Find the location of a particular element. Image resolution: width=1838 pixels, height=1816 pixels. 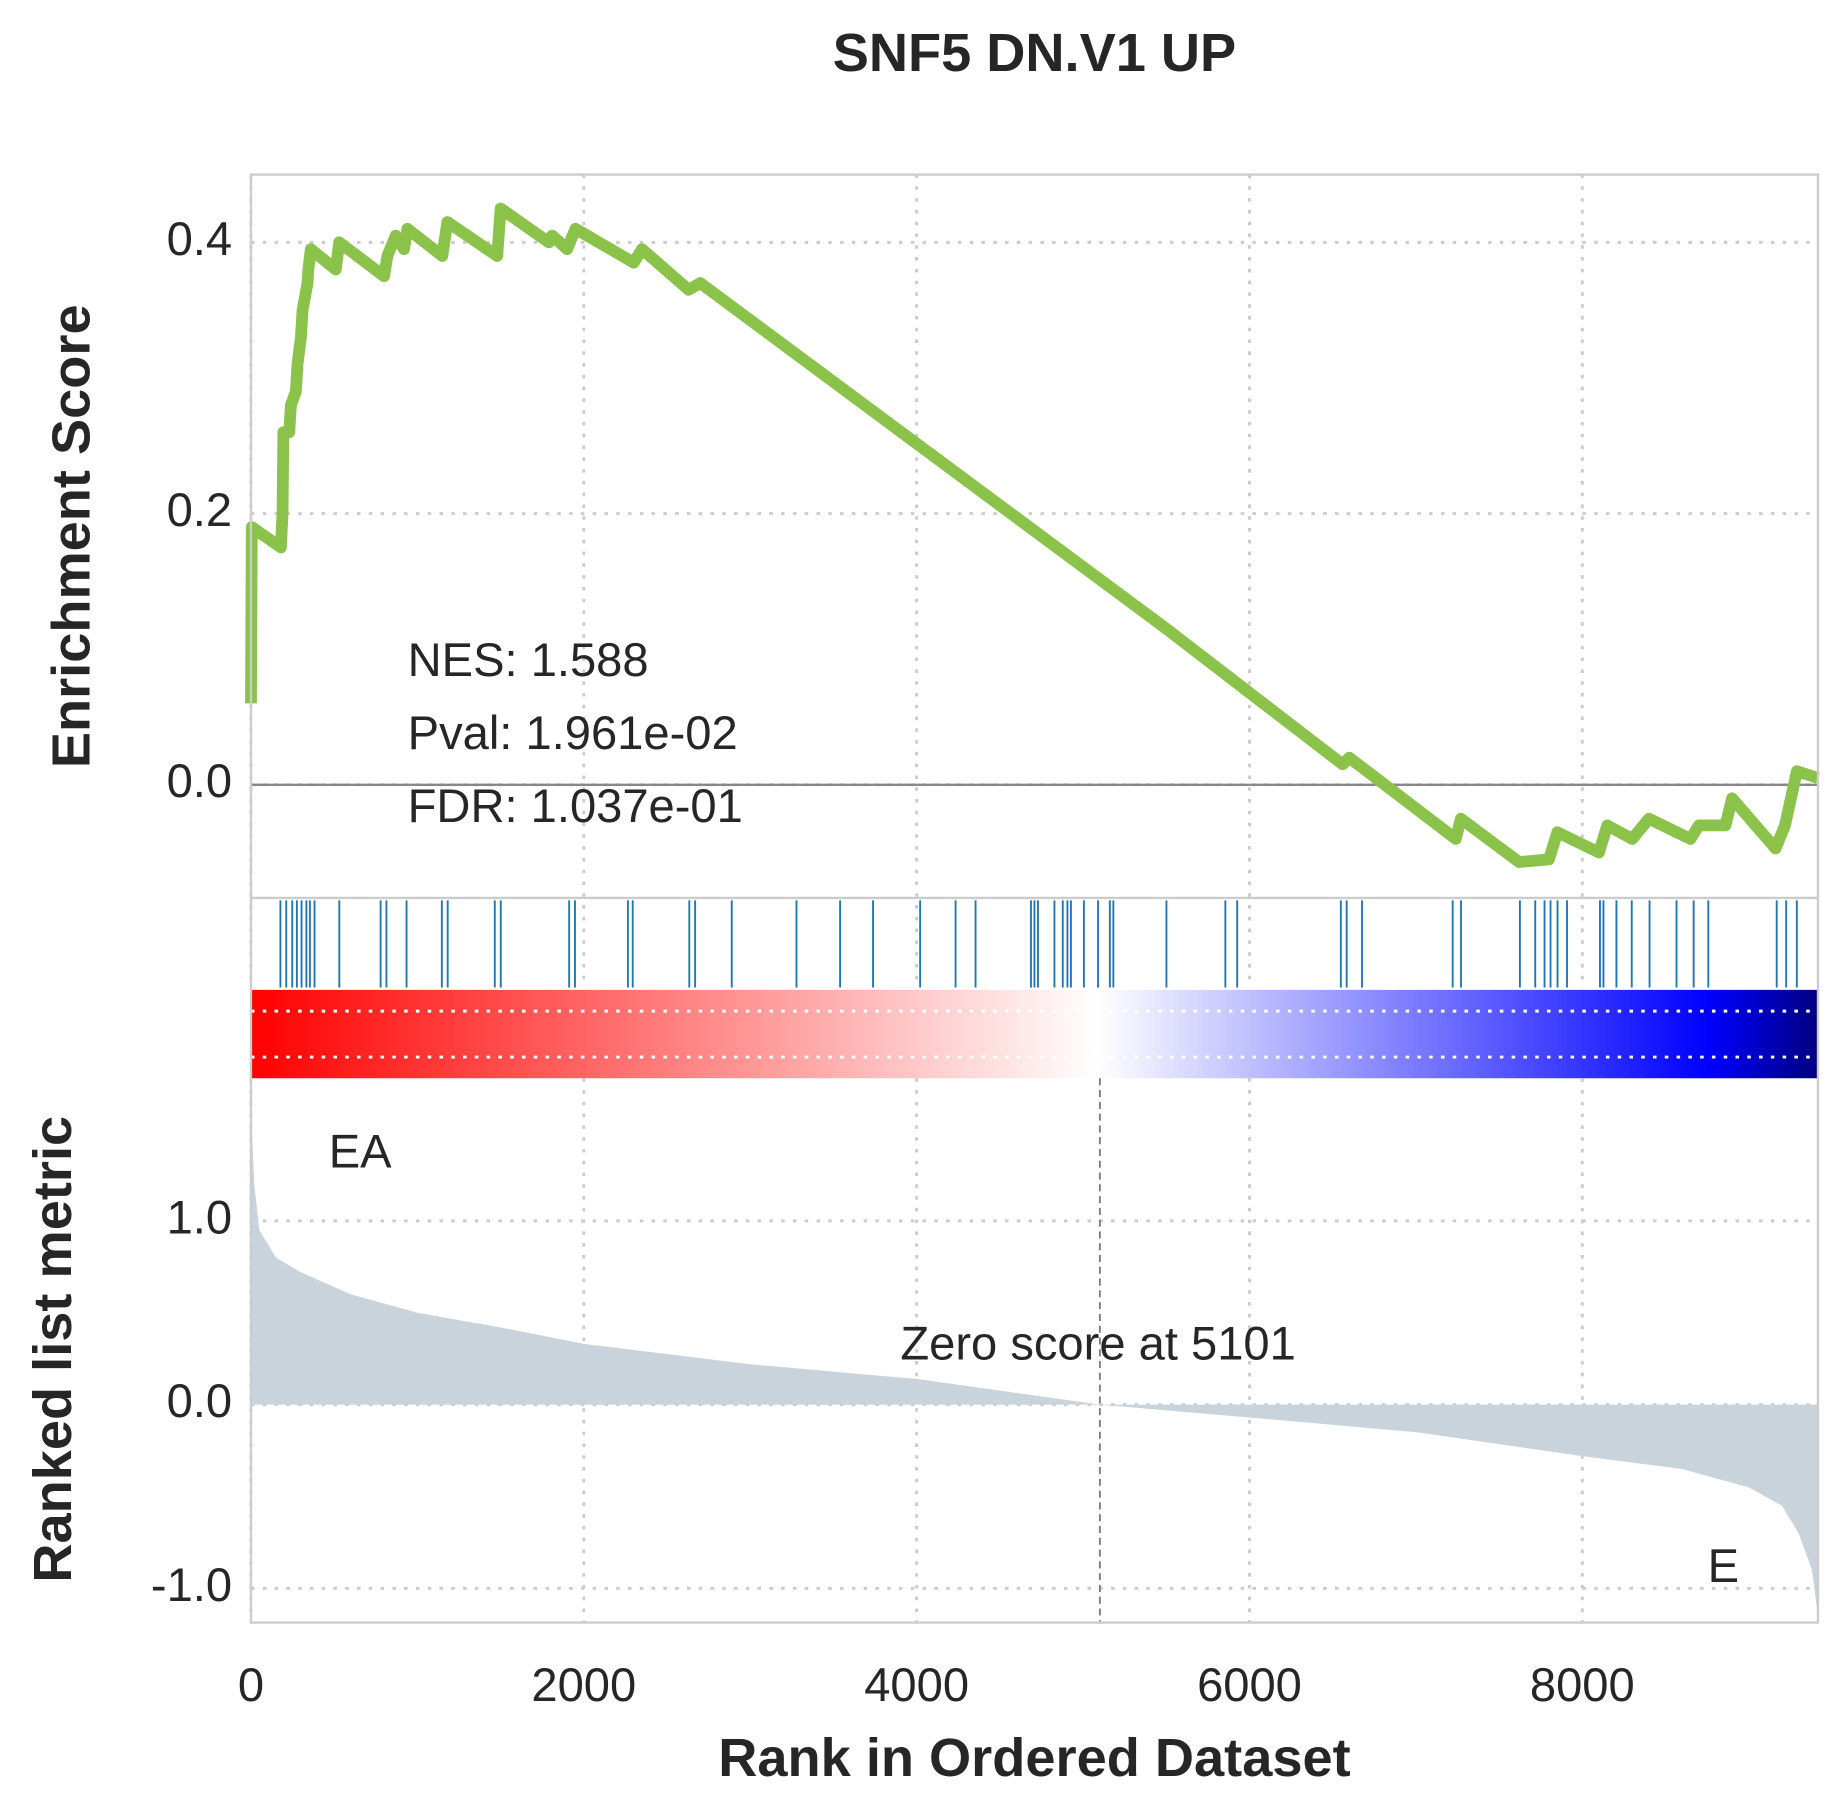

annotation: Zero score at 5101 is located at coordinates (1097, 1342).